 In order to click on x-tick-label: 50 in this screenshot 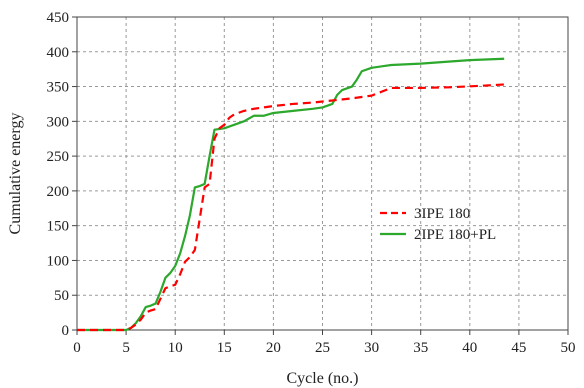, I will do `click(568, 348)`.